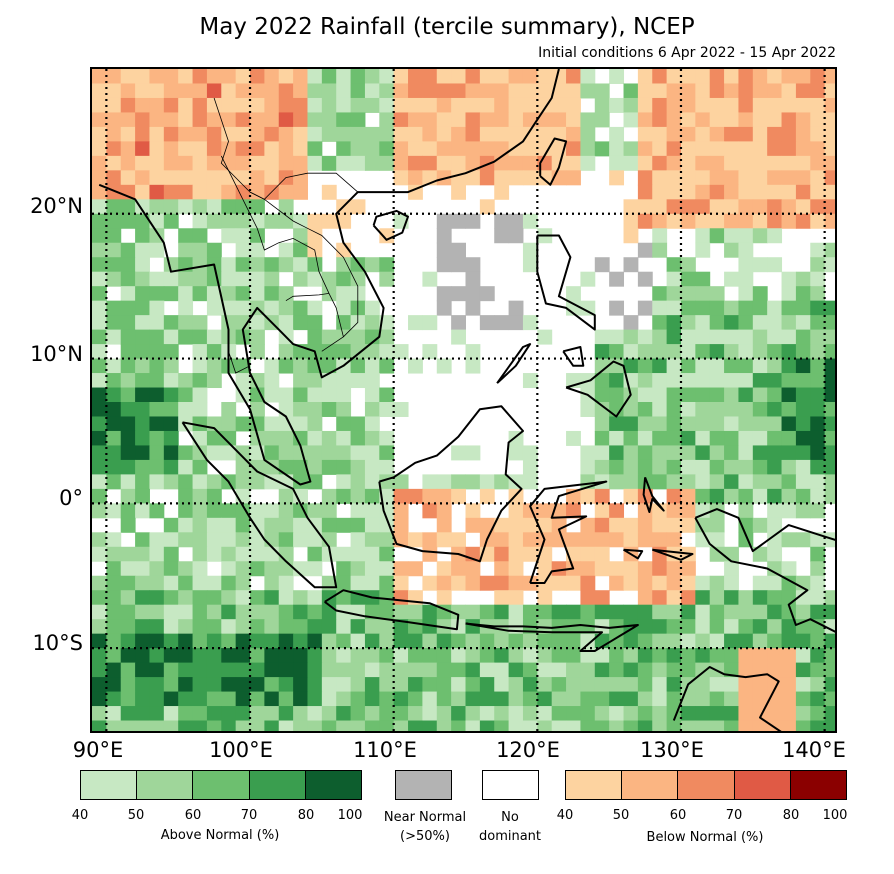  What do you see at coordinates (762, 785) in the screenshot?
I see `legend-below-swatch` at bounding box center [762, 785].